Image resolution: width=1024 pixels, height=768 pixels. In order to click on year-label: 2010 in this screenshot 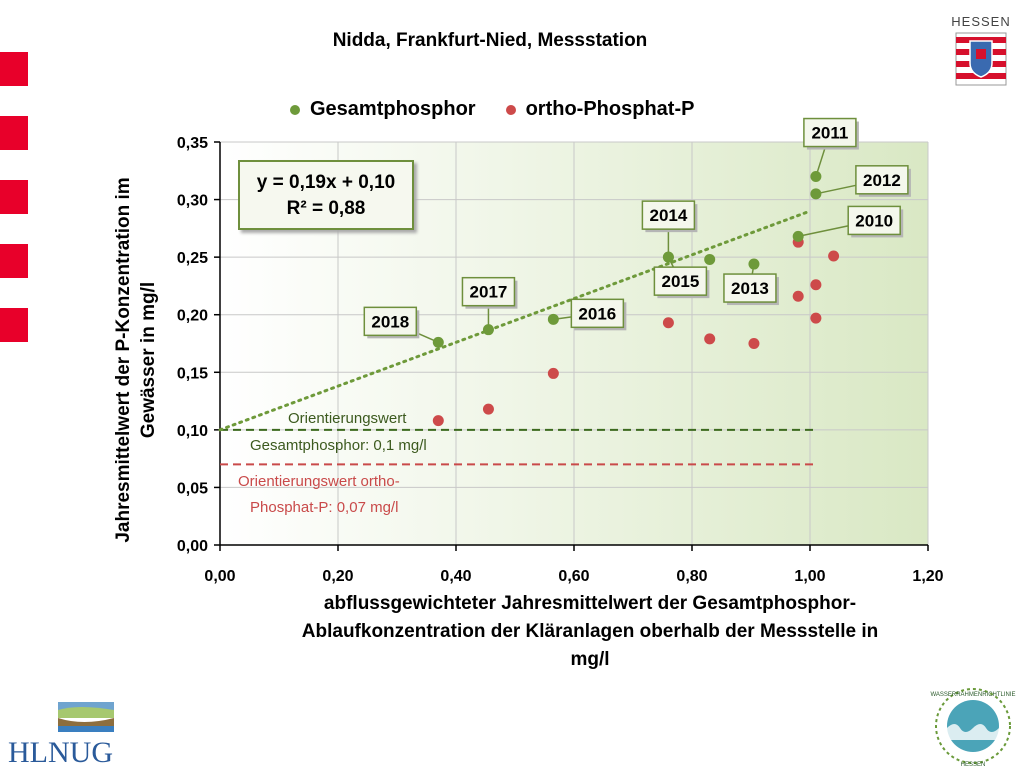, I will do `click(874, 220)`.